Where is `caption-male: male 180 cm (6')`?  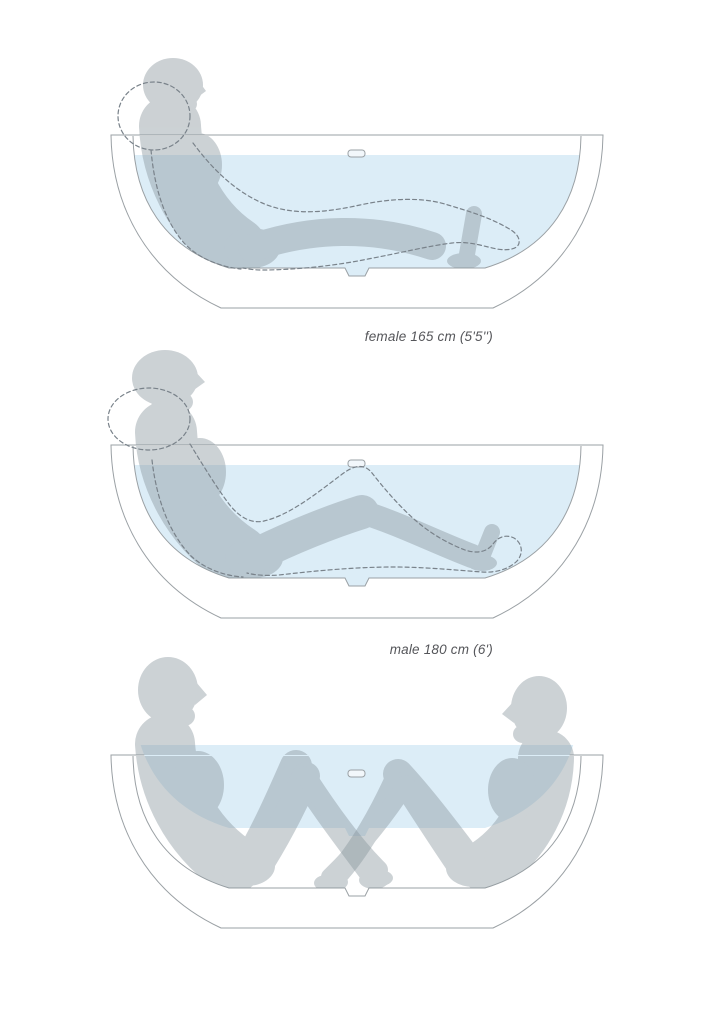 caption-male: male 180 cm (6') is located at coordinates (441, 649).